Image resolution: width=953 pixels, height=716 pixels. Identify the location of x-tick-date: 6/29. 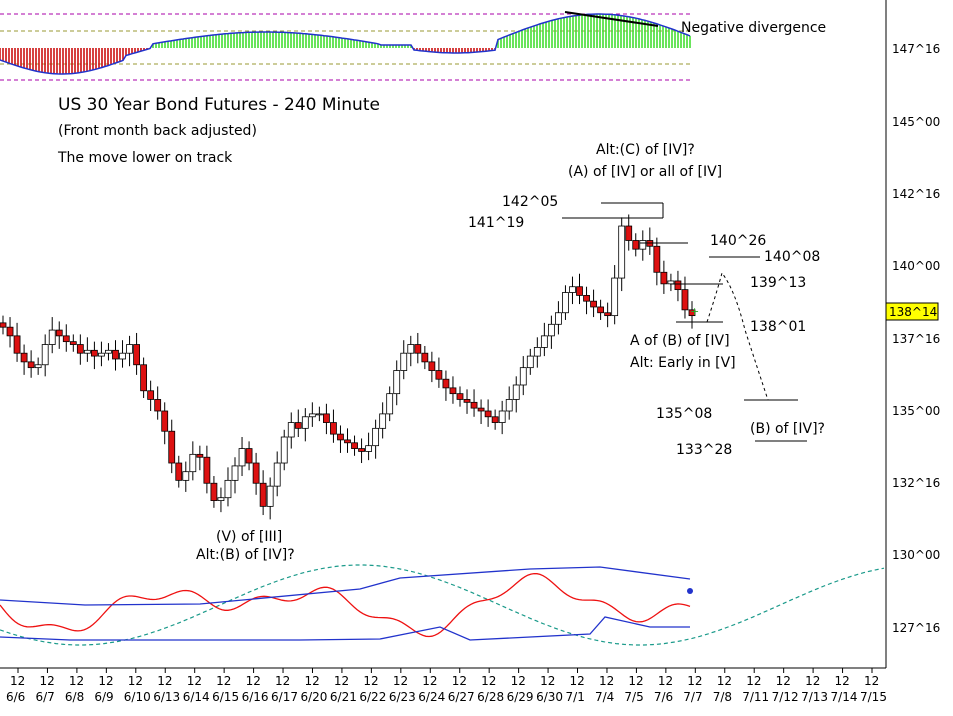
(520, 697).